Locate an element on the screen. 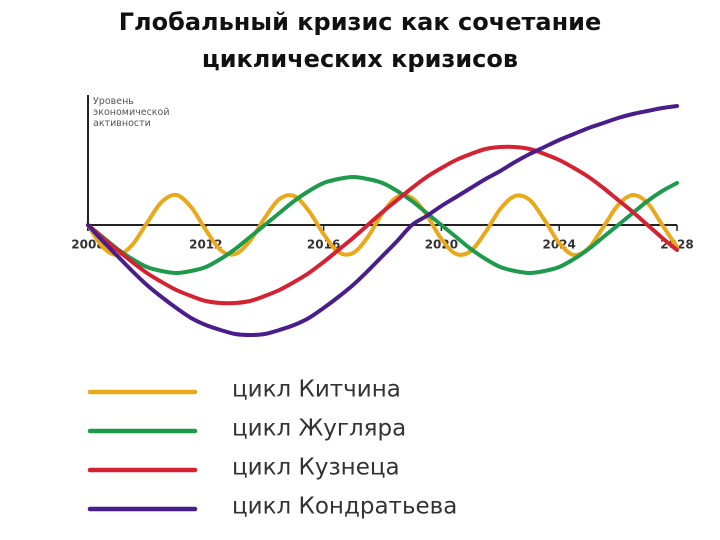 The width and height of the screenshot is (720, 540). legend-label: цикл Жугляра is located at coordinates (319, 429).